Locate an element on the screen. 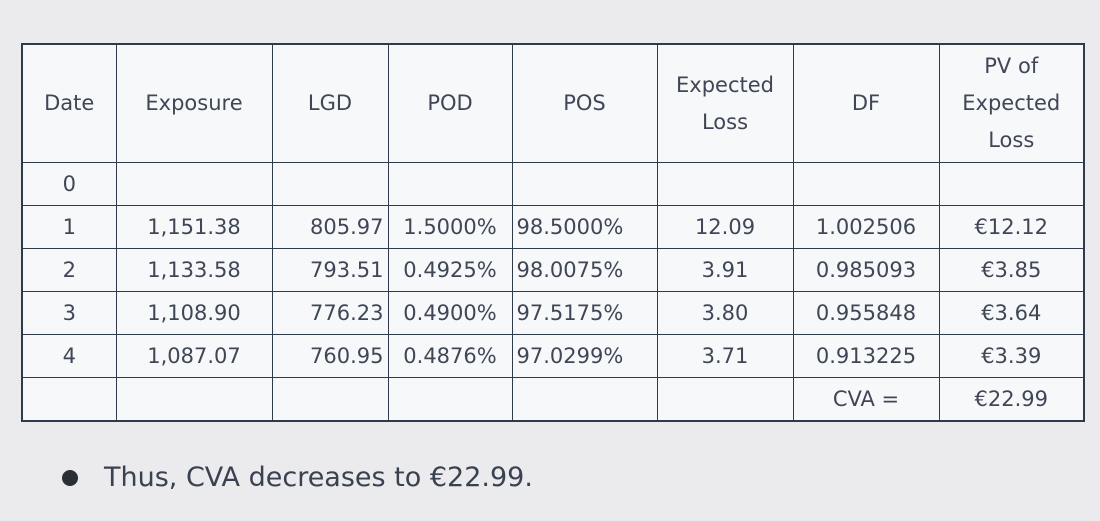 The height and width of the screenshot is (521, 1100). cell-date: 0 is located at coordinates (69, 184).